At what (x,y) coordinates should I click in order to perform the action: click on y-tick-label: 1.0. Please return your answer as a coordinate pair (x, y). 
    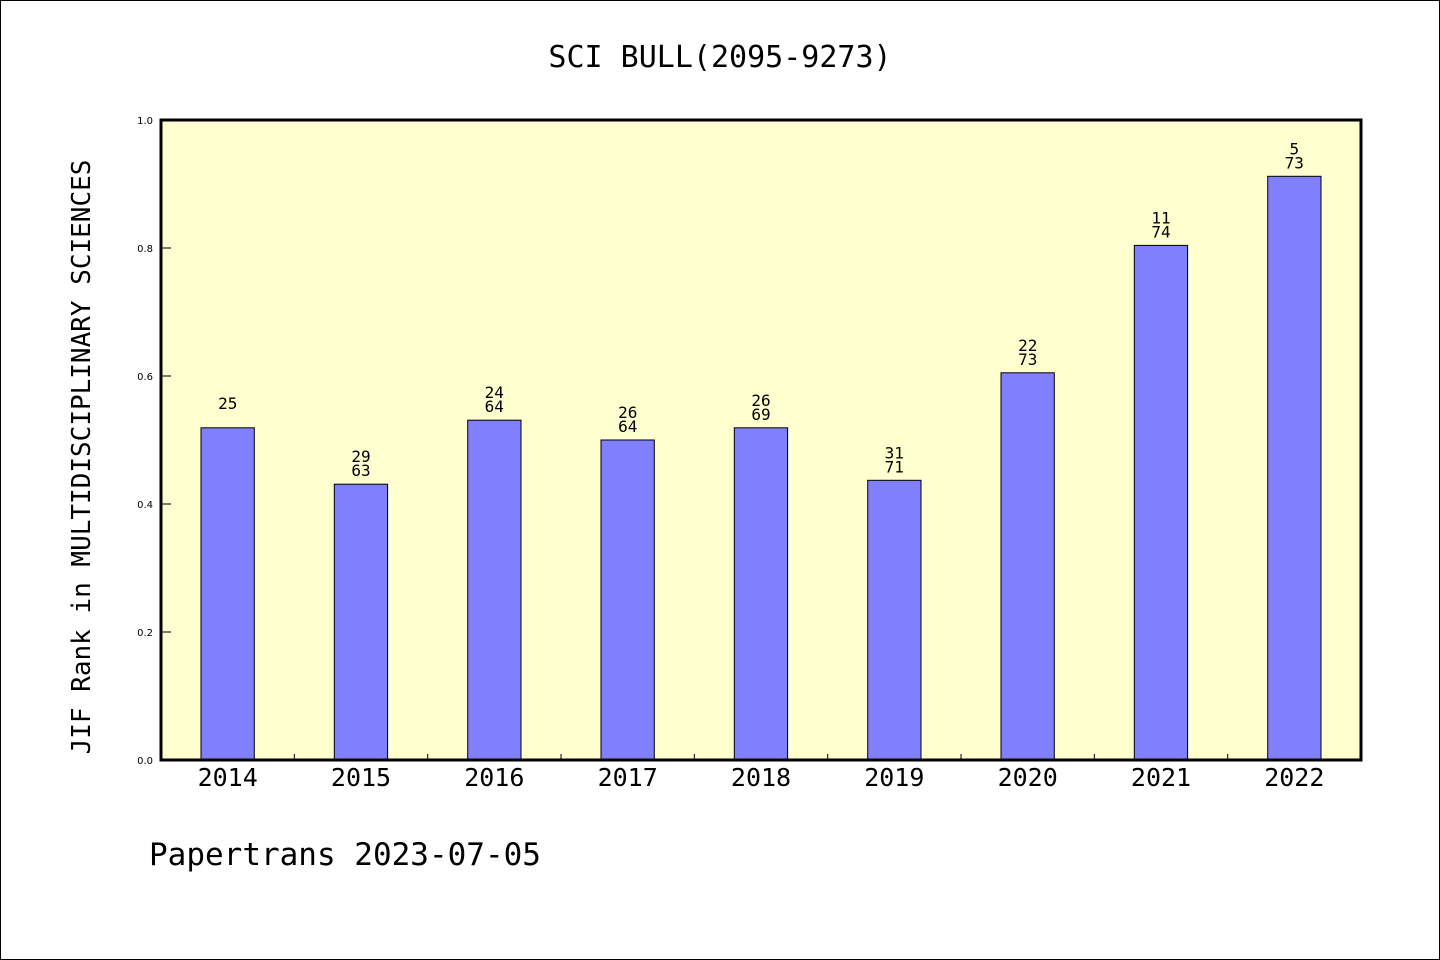
    Looking at the image, I should click on (145, 121).